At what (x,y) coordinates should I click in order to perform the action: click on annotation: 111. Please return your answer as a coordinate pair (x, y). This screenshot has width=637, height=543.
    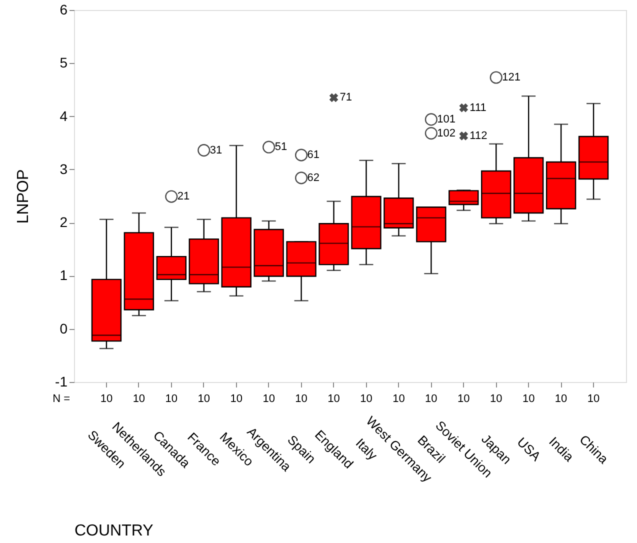
    Looking at the image, I should click on (478, 108).